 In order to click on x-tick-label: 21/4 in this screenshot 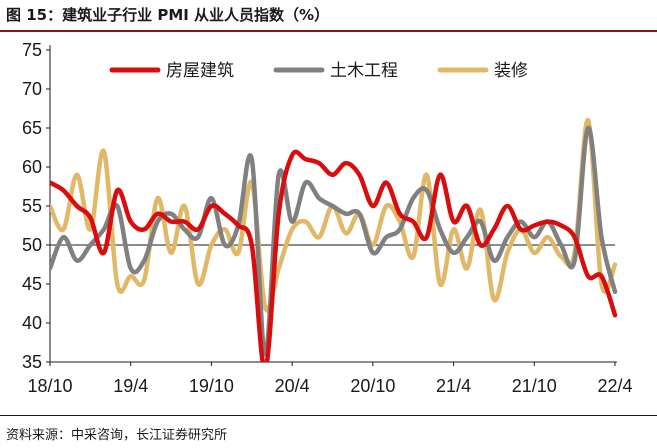, I will do `click(453, 386)`.